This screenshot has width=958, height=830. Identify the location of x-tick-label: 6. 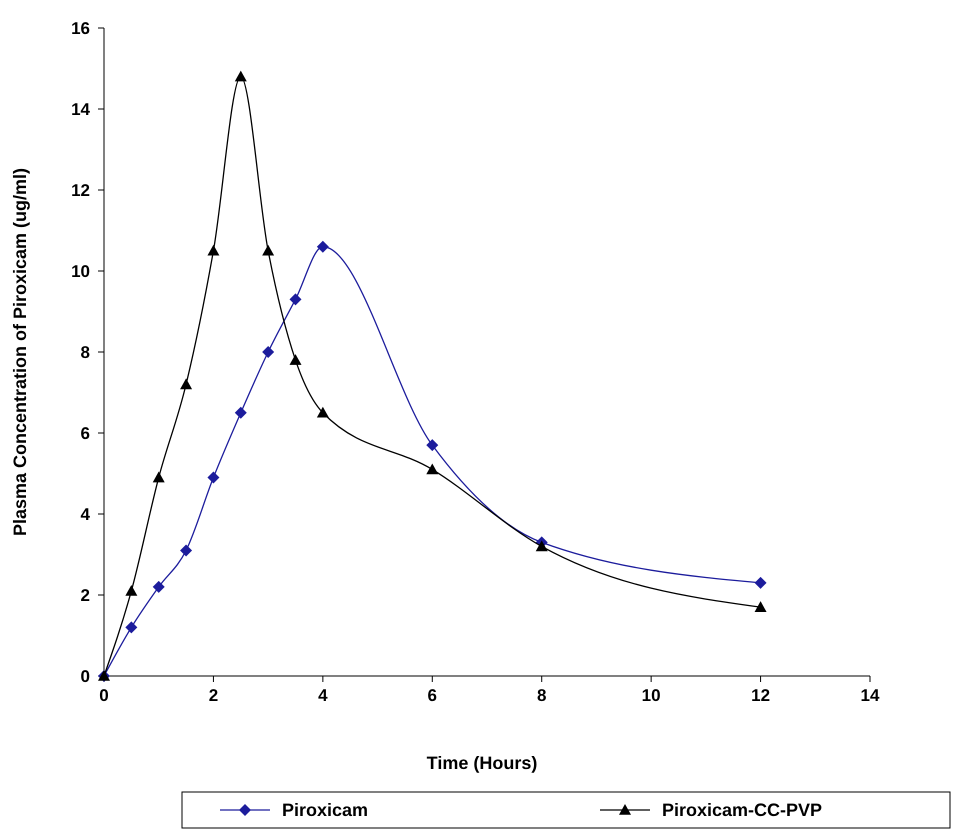
(433, 695).